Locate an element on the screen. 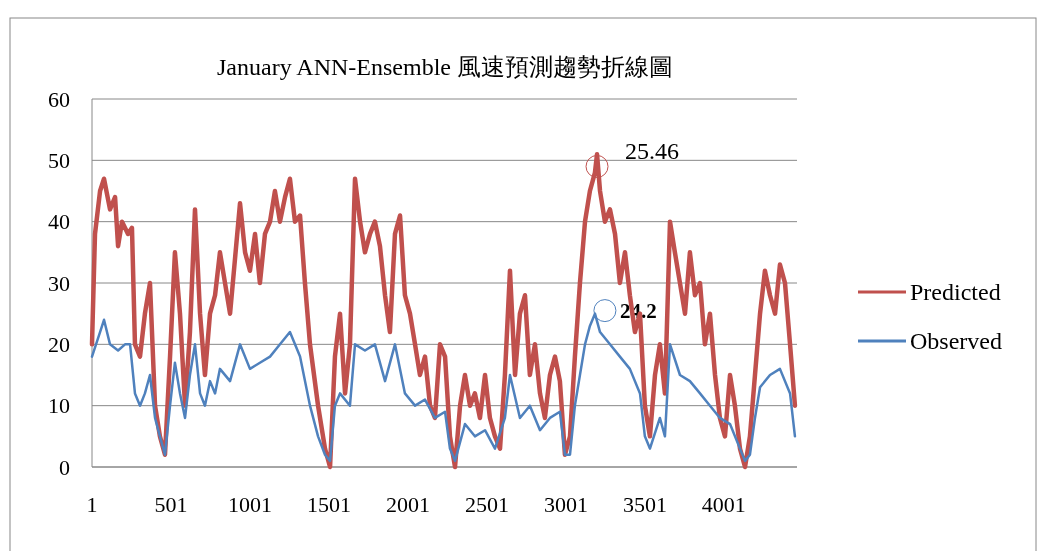  y-tick-label: 20 is located at coordinates (59, 344).